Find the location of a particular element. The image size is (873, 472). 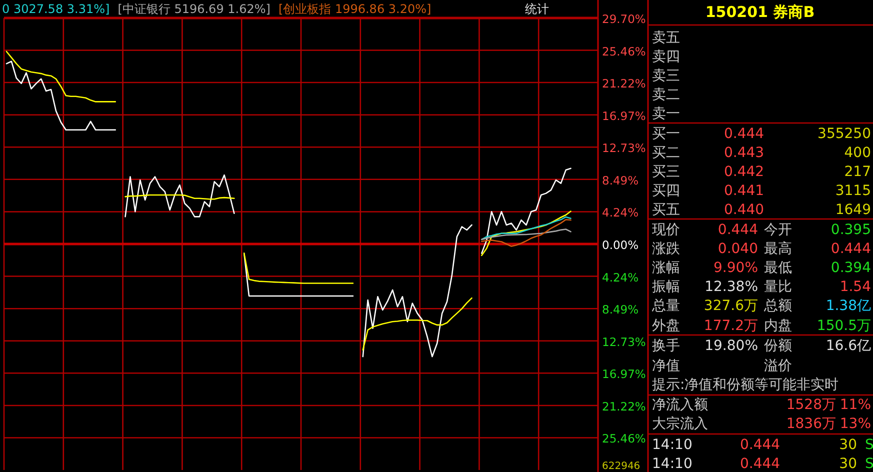

text: 0.440 is located at coordinates (744, 210).